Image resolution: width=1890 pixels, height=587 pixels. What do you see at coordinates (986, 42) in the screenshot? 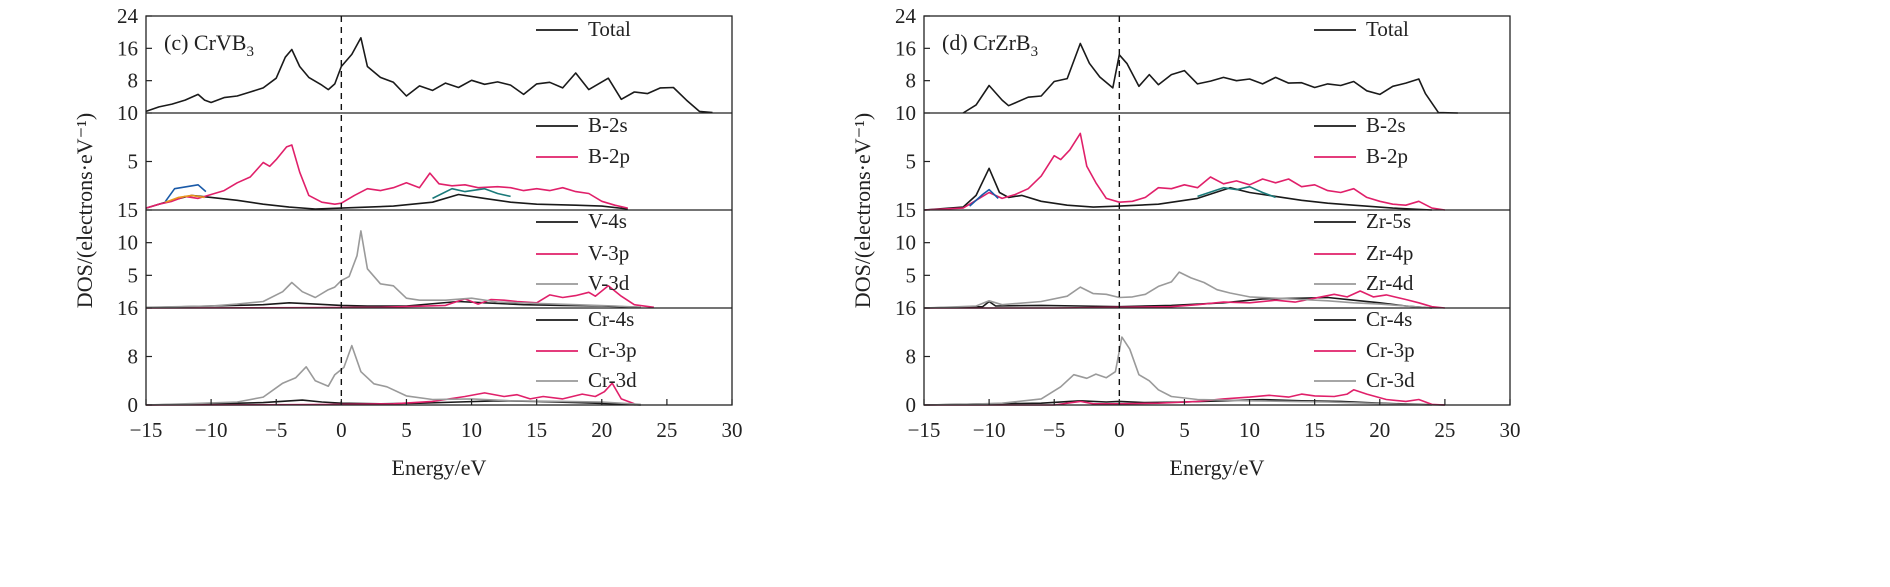
I see `chart-title-main: (d) CrZrB` at bounding box center [986, 42].